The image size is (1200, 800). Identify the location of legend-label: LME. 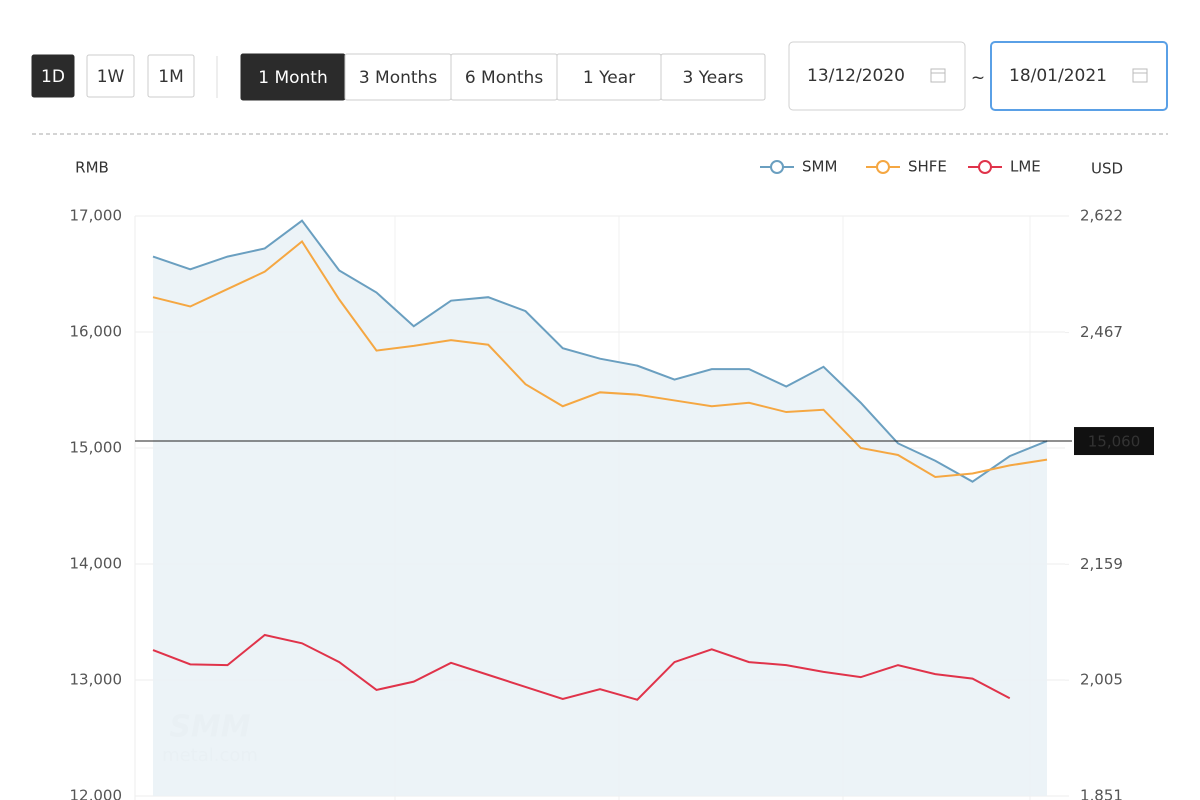
(1025, 167).